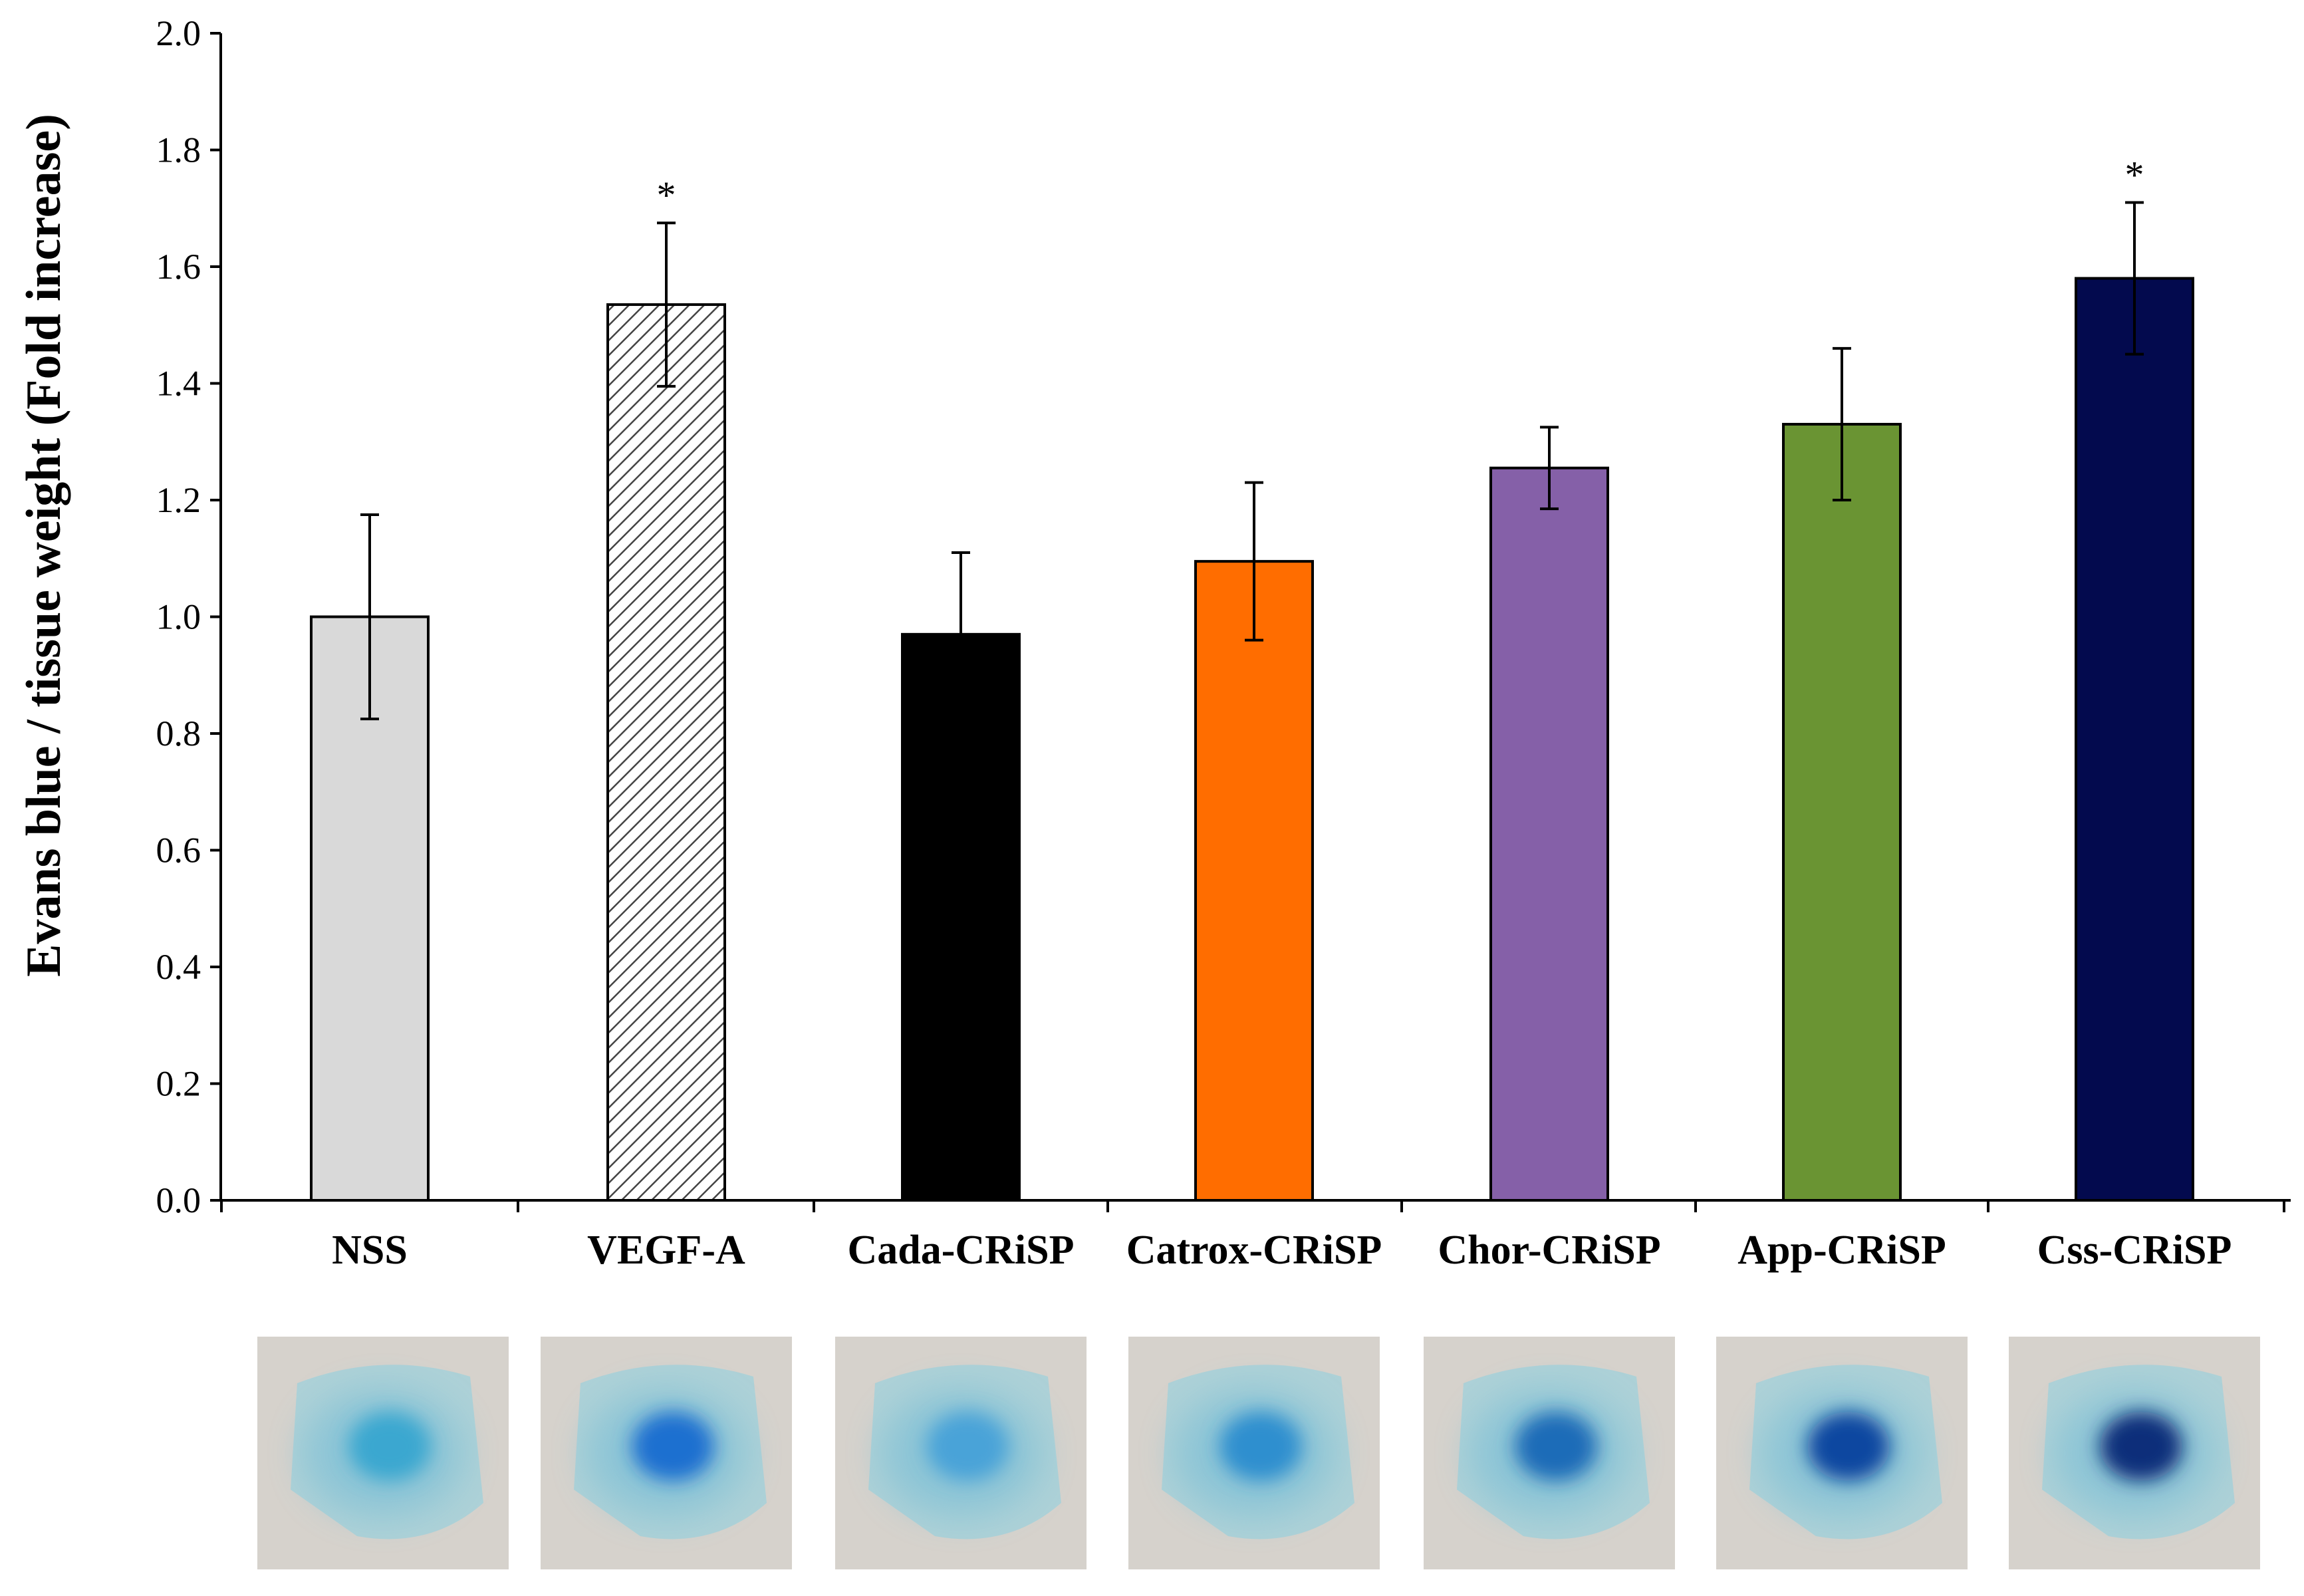  Describe the element at coordinates (2134, 1250) in the screenshot. I see `category-label: Css-CRiSP` at that location.